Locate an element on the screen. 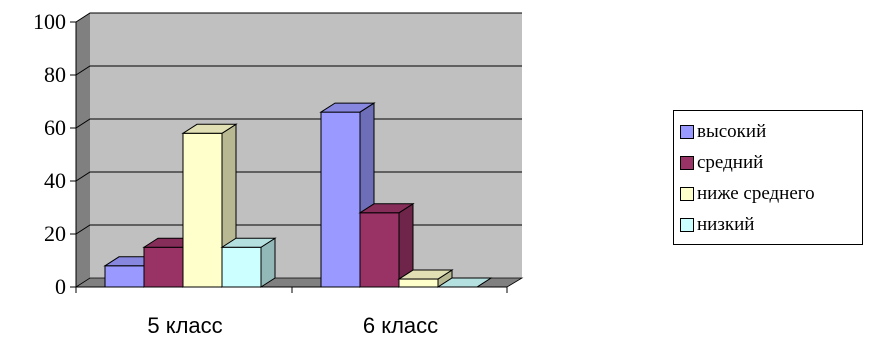 This screenshot has width=869, height=338. y-tick-label: 100 is located at coordinates (49, 21).